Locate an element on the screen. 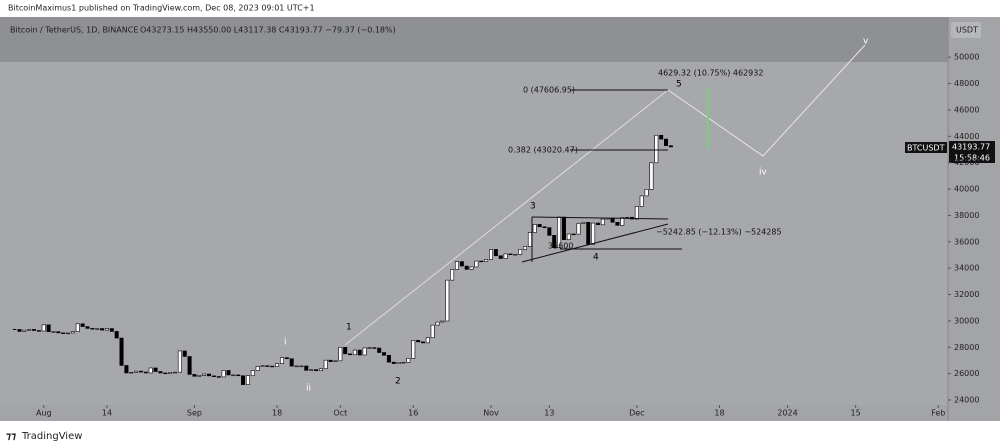 This screenshot has height=448, width=1000. brand: TradingView is located at coordinates (51, 436).